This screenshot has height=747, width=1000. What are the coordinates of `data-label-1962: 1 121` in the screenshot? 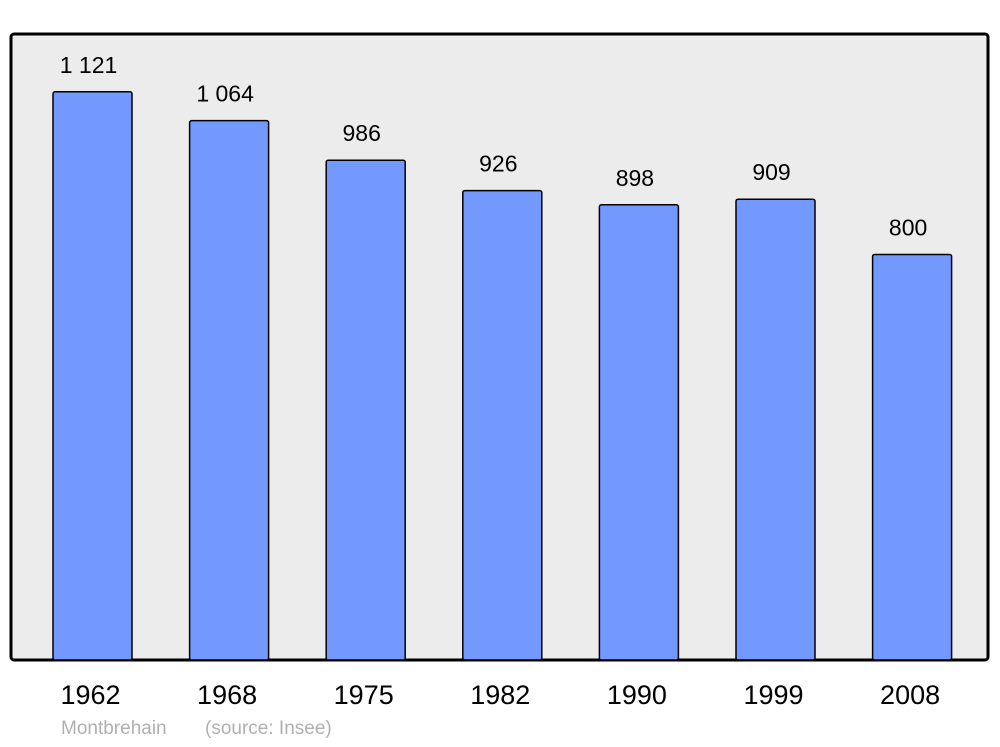 It's located at (89, 65).